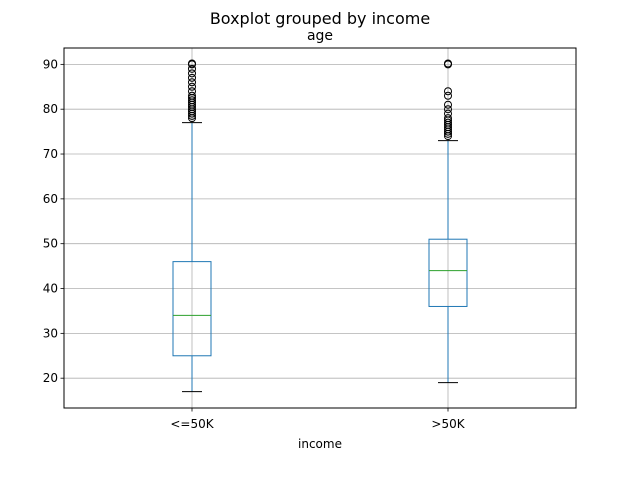 This screenshot has width=640, height=480. Describe the element at coordinates (318, 419) in the screenshot. I see `x-axis: <=50K >50K` at that location.